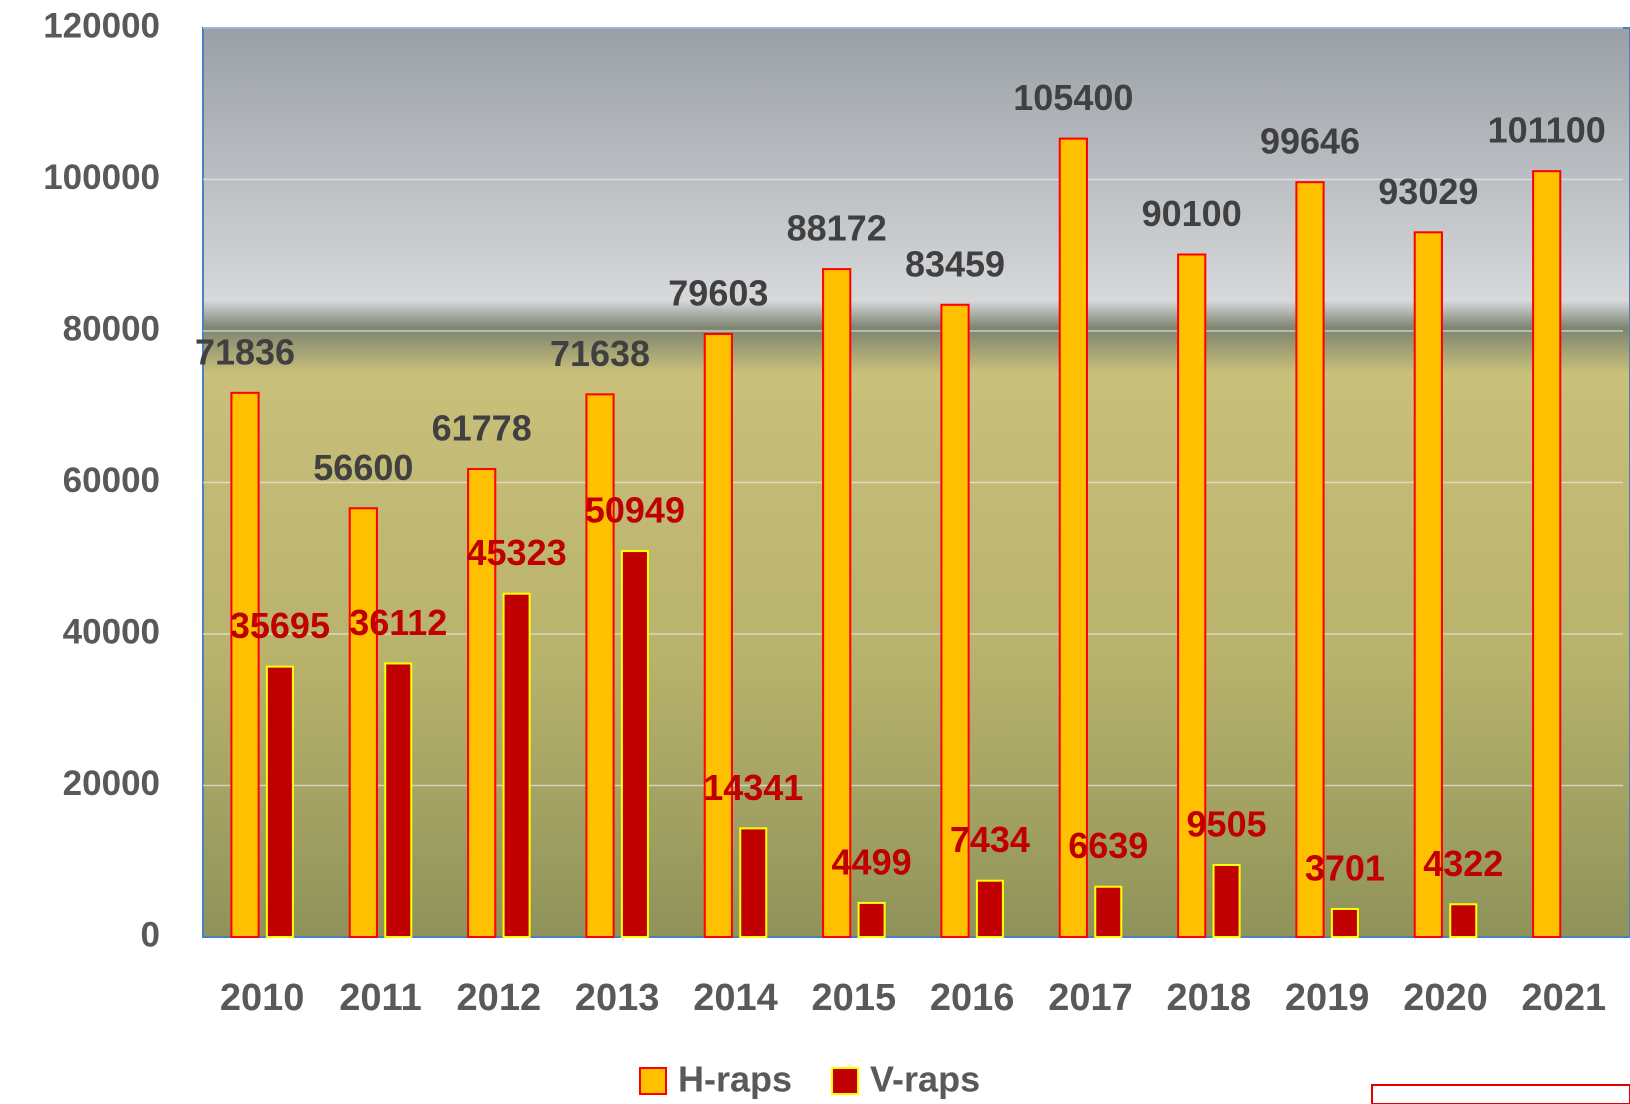 The height and width of the screenshot is (1104, 1630). What do you see at coordinates (735, 998) in the screenshot?
I see `x-tick-label: 2014` at bounding box center [735, 998].